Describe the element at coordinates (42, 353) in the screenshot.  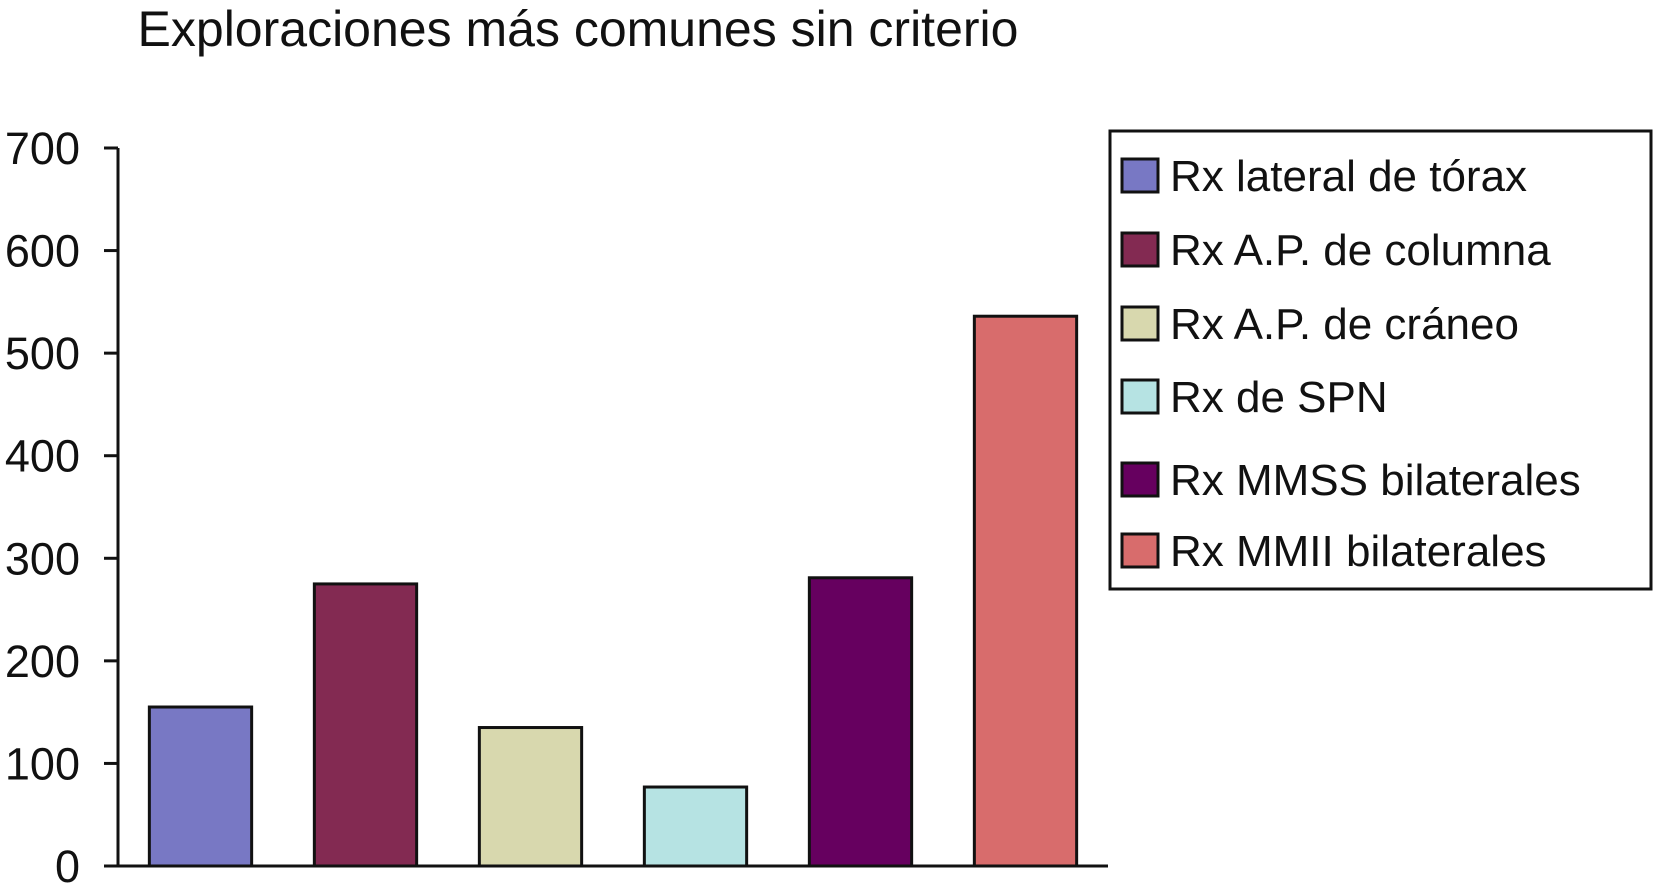
I see `y-tick-label: 500` at that location.